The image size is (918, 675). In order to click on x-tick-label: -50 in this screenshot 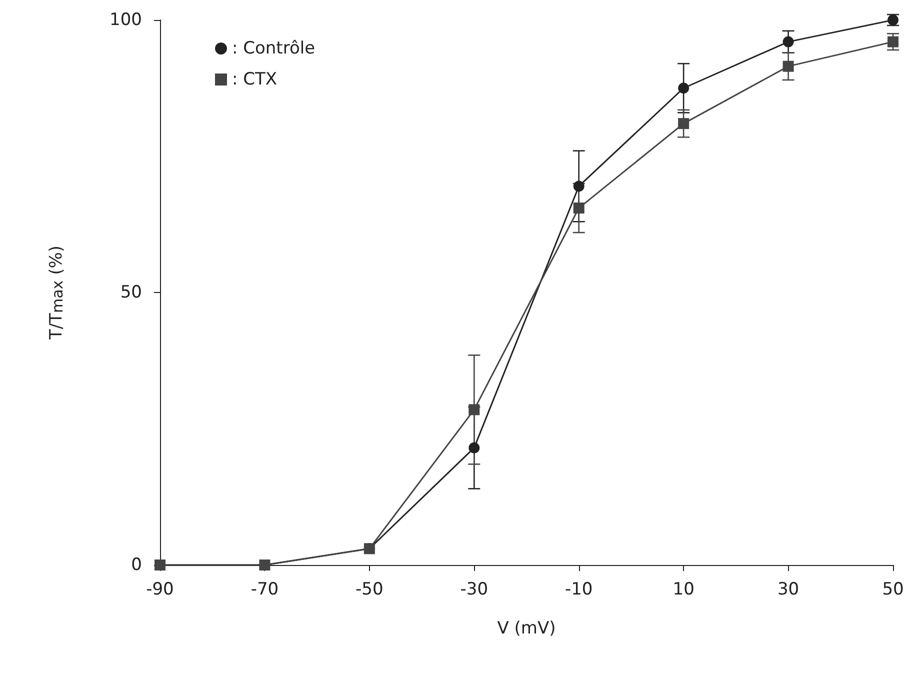, I will do `click(370, 590)`.